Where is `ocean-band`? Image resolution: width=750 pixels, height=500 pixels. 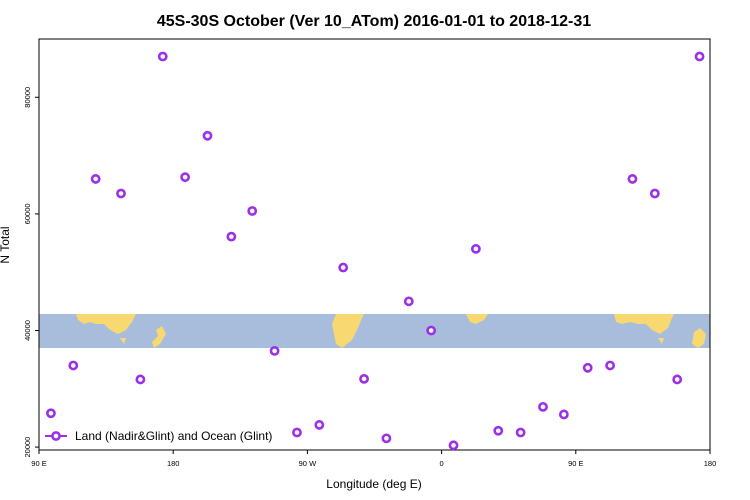
ocean-band is located at coordinates (374, 331).